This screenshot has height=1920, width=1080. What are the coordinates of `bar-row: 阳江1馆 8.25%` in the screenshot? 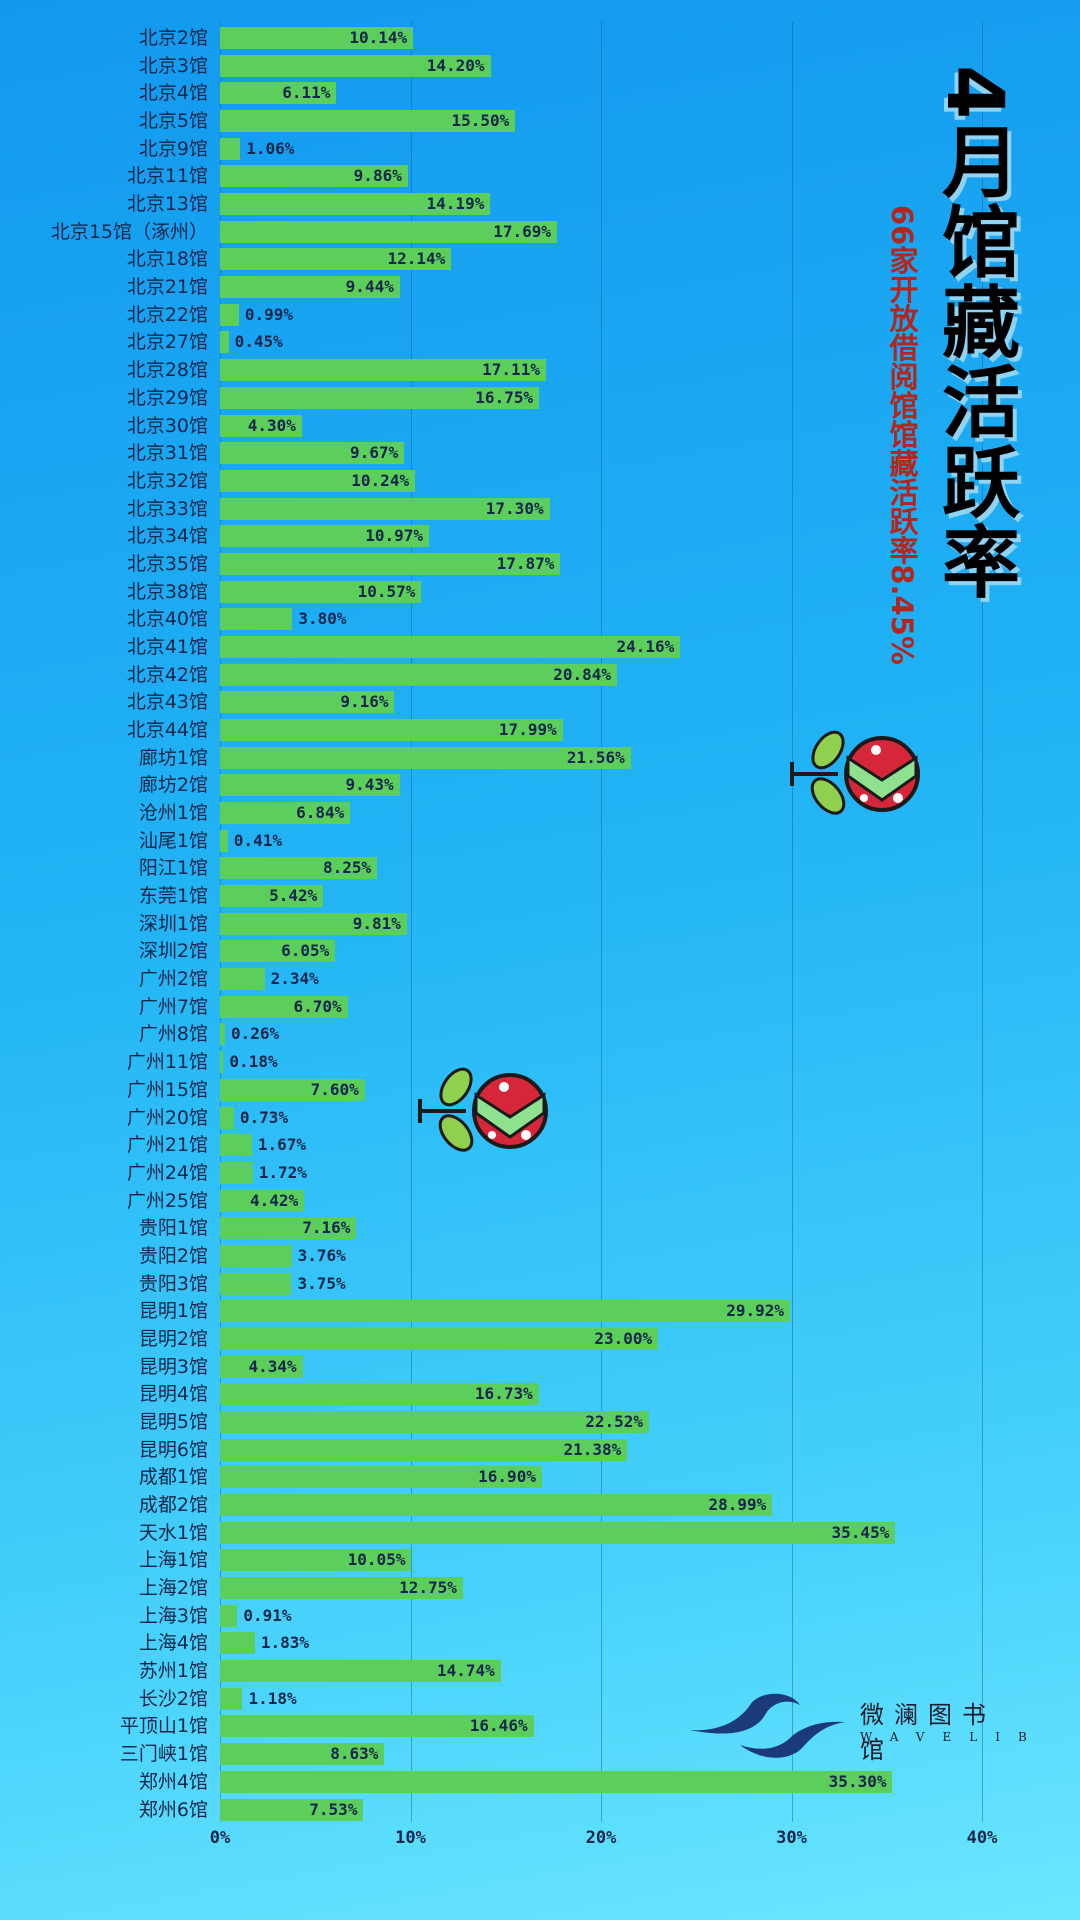 It's located at (540, 868).